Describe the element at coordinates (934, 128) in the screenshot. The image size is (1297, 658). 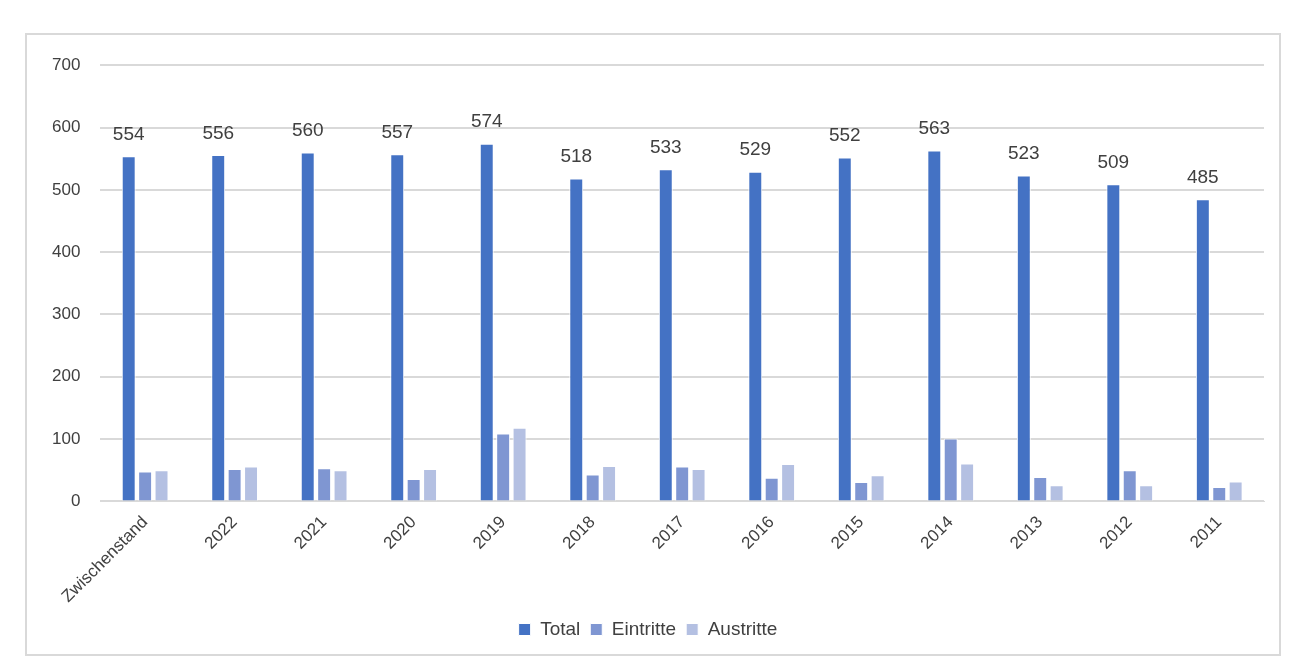
I see `data-label: 563` at that location.